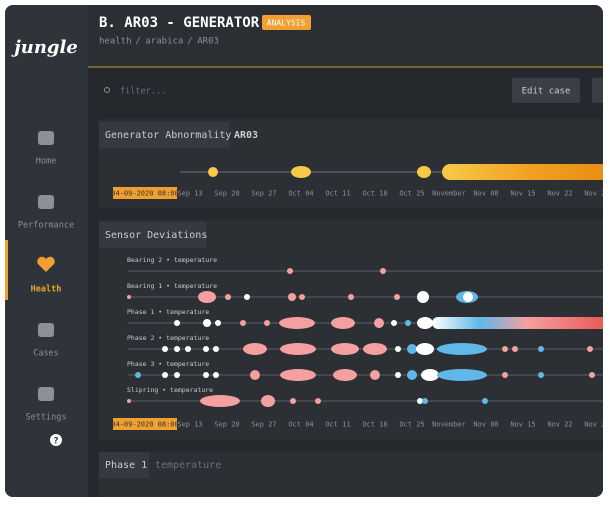  I want to click on help-button, so click(56, 440).